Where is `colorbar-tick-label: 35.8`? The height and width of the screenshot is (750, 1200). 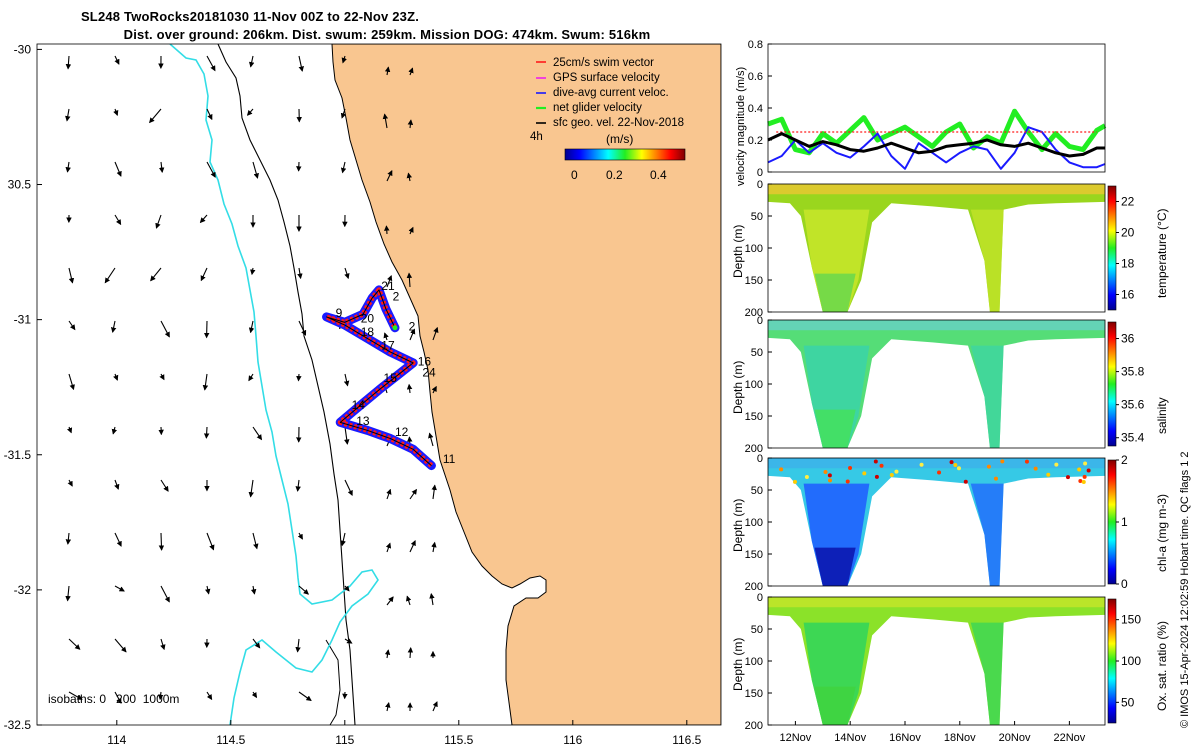
colorbar-tick-label: 35.8 is located at coordinates (1133, 372).